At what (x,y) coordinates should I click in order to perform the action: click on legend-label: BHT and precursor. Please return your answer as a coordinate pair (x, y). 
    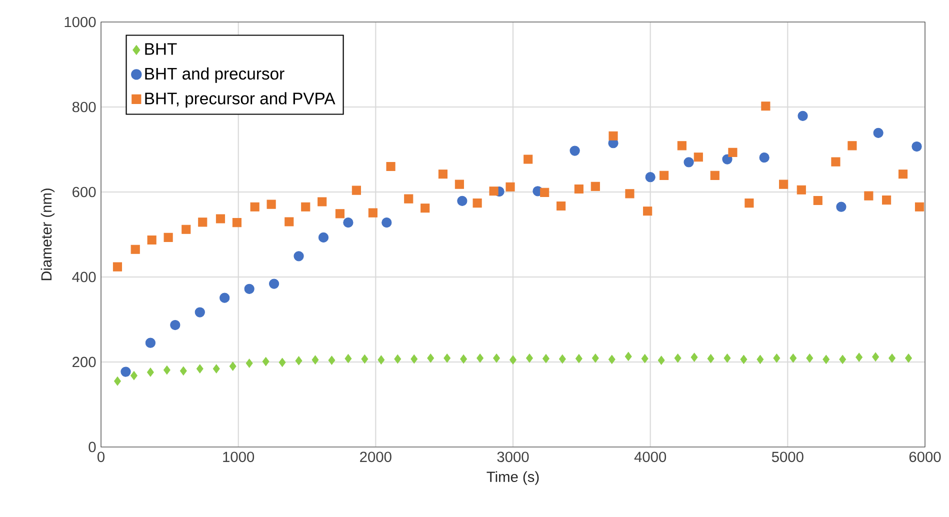
    Looking at the image, I should click on (214, 75).